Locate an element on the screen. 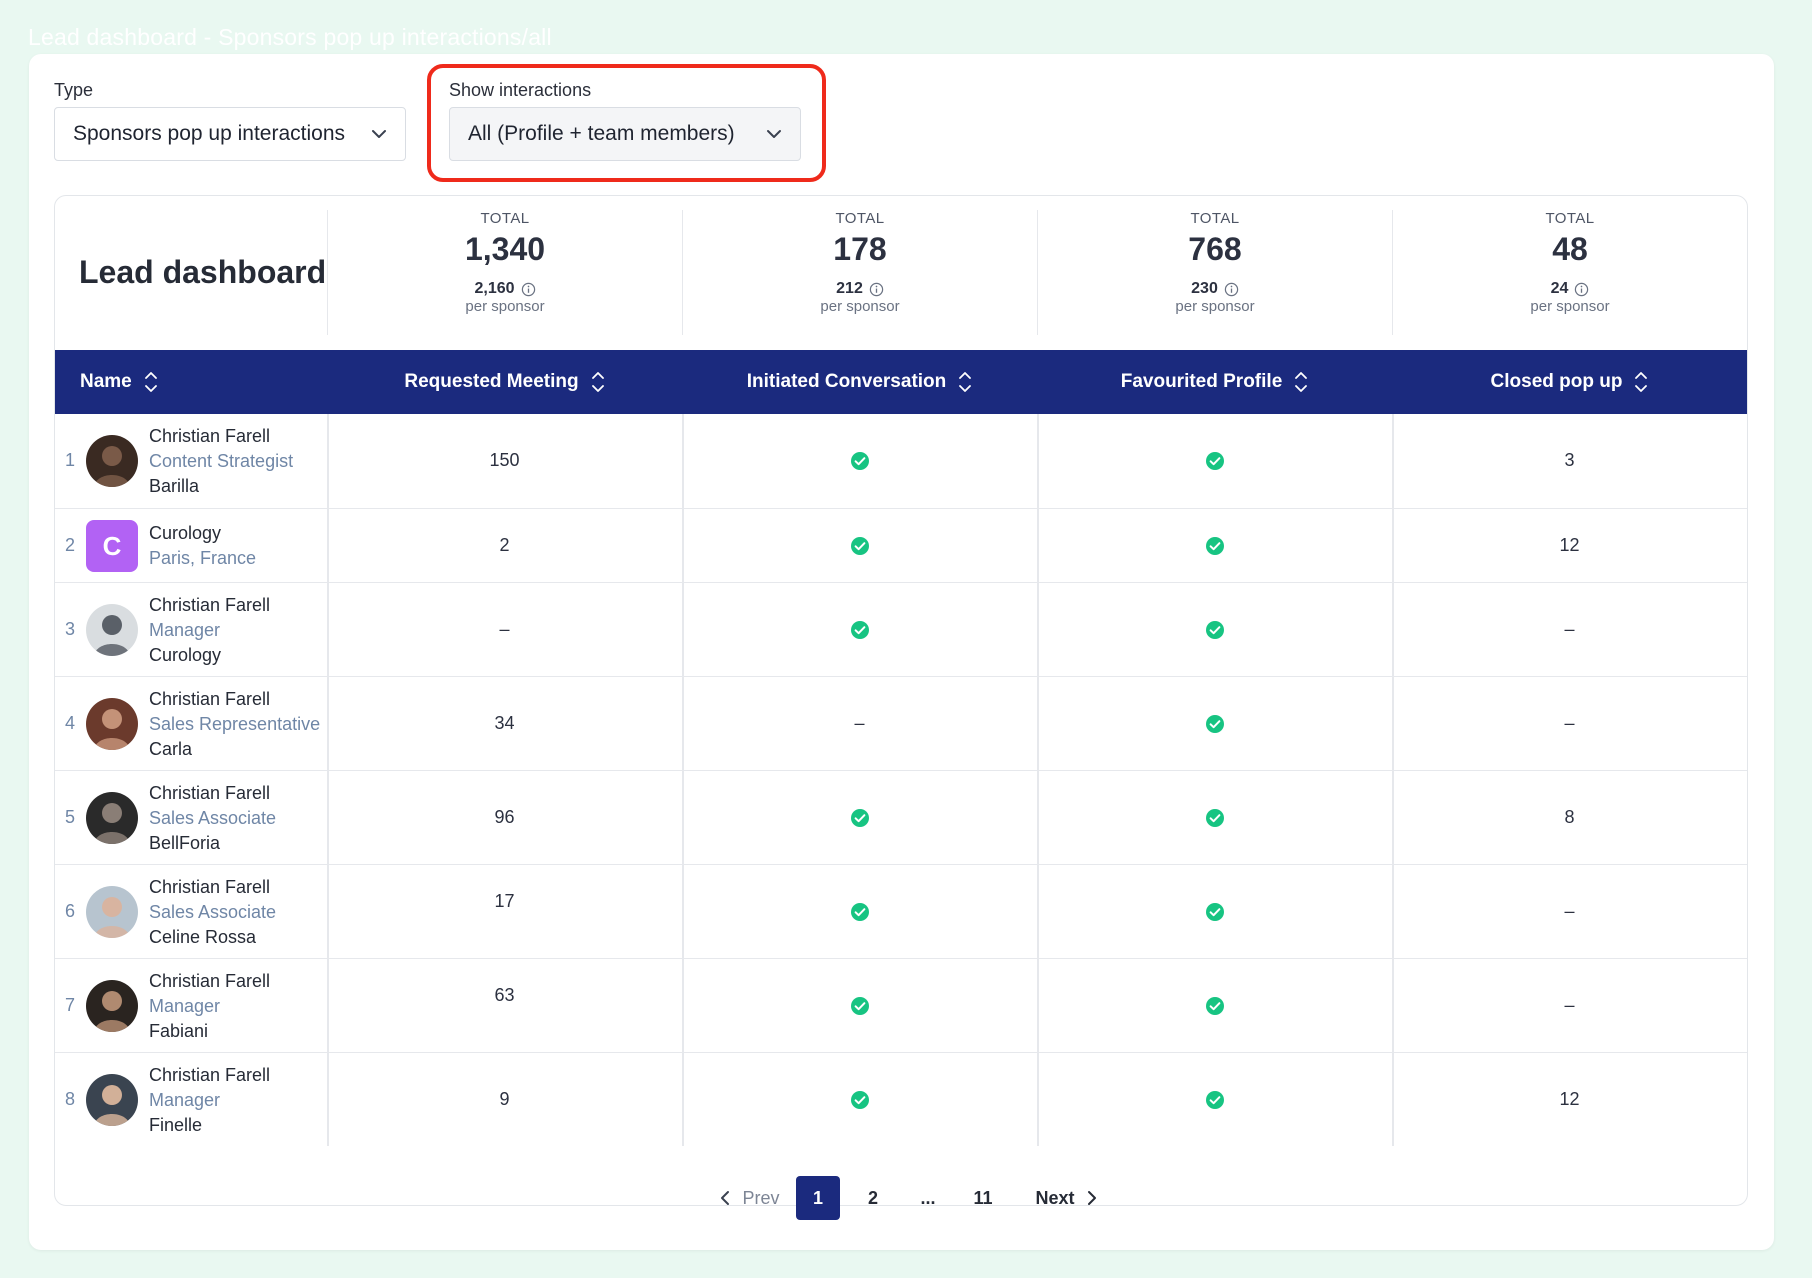 This screenshot has width=1812, height=1278. page-2-button: 2 is located at coordinates (872, 1197).